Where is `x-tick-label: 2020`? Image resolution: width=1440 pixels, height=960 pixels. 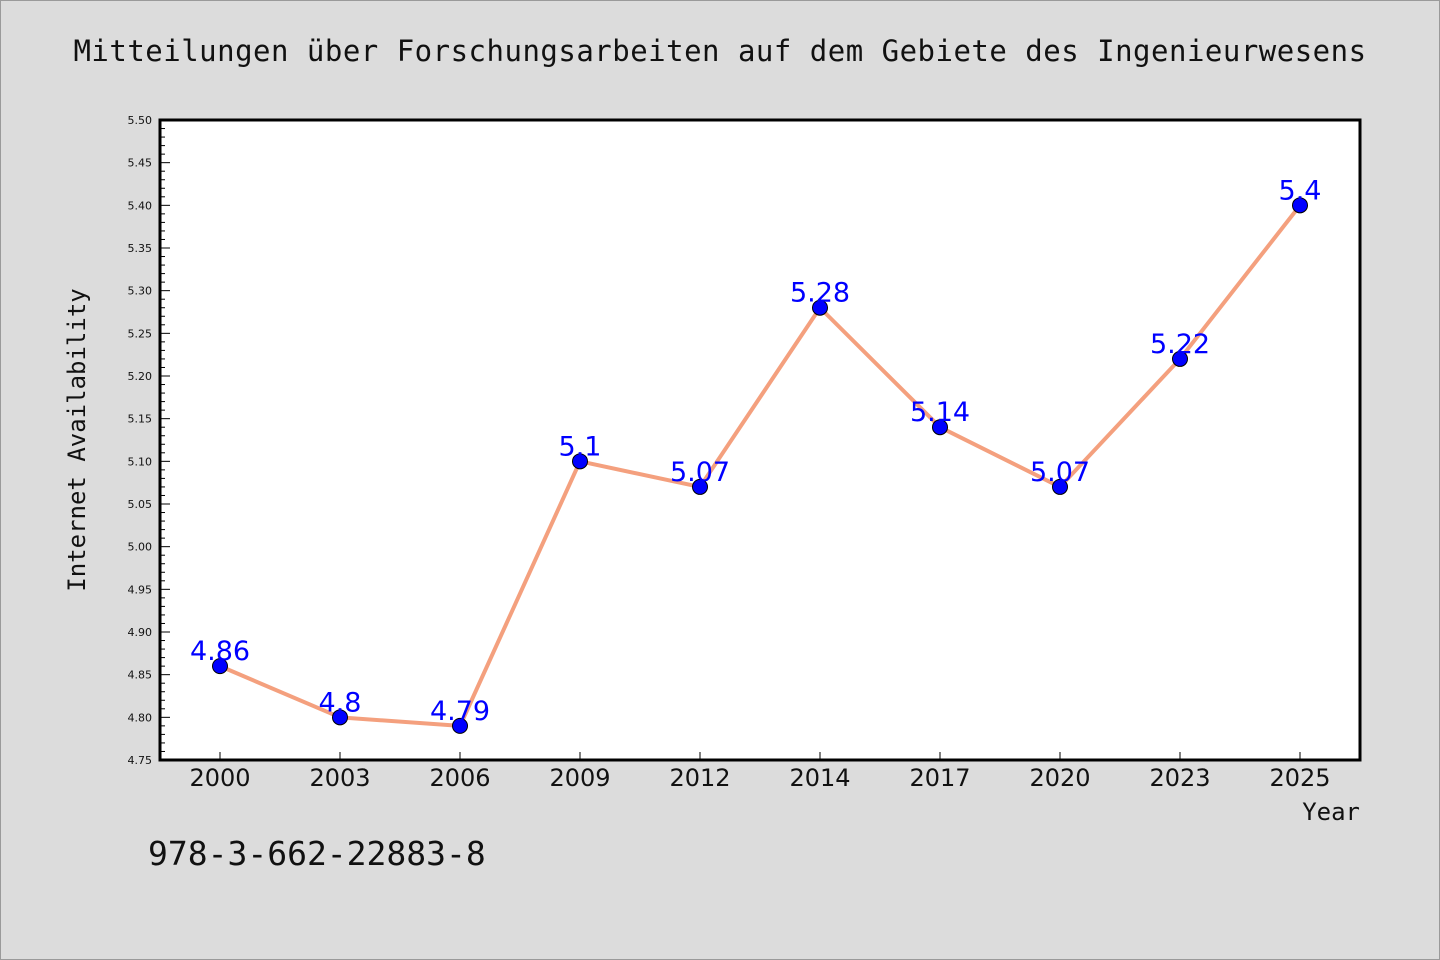
x-tick-label: 2020 is located at coordinates (1059, 778).